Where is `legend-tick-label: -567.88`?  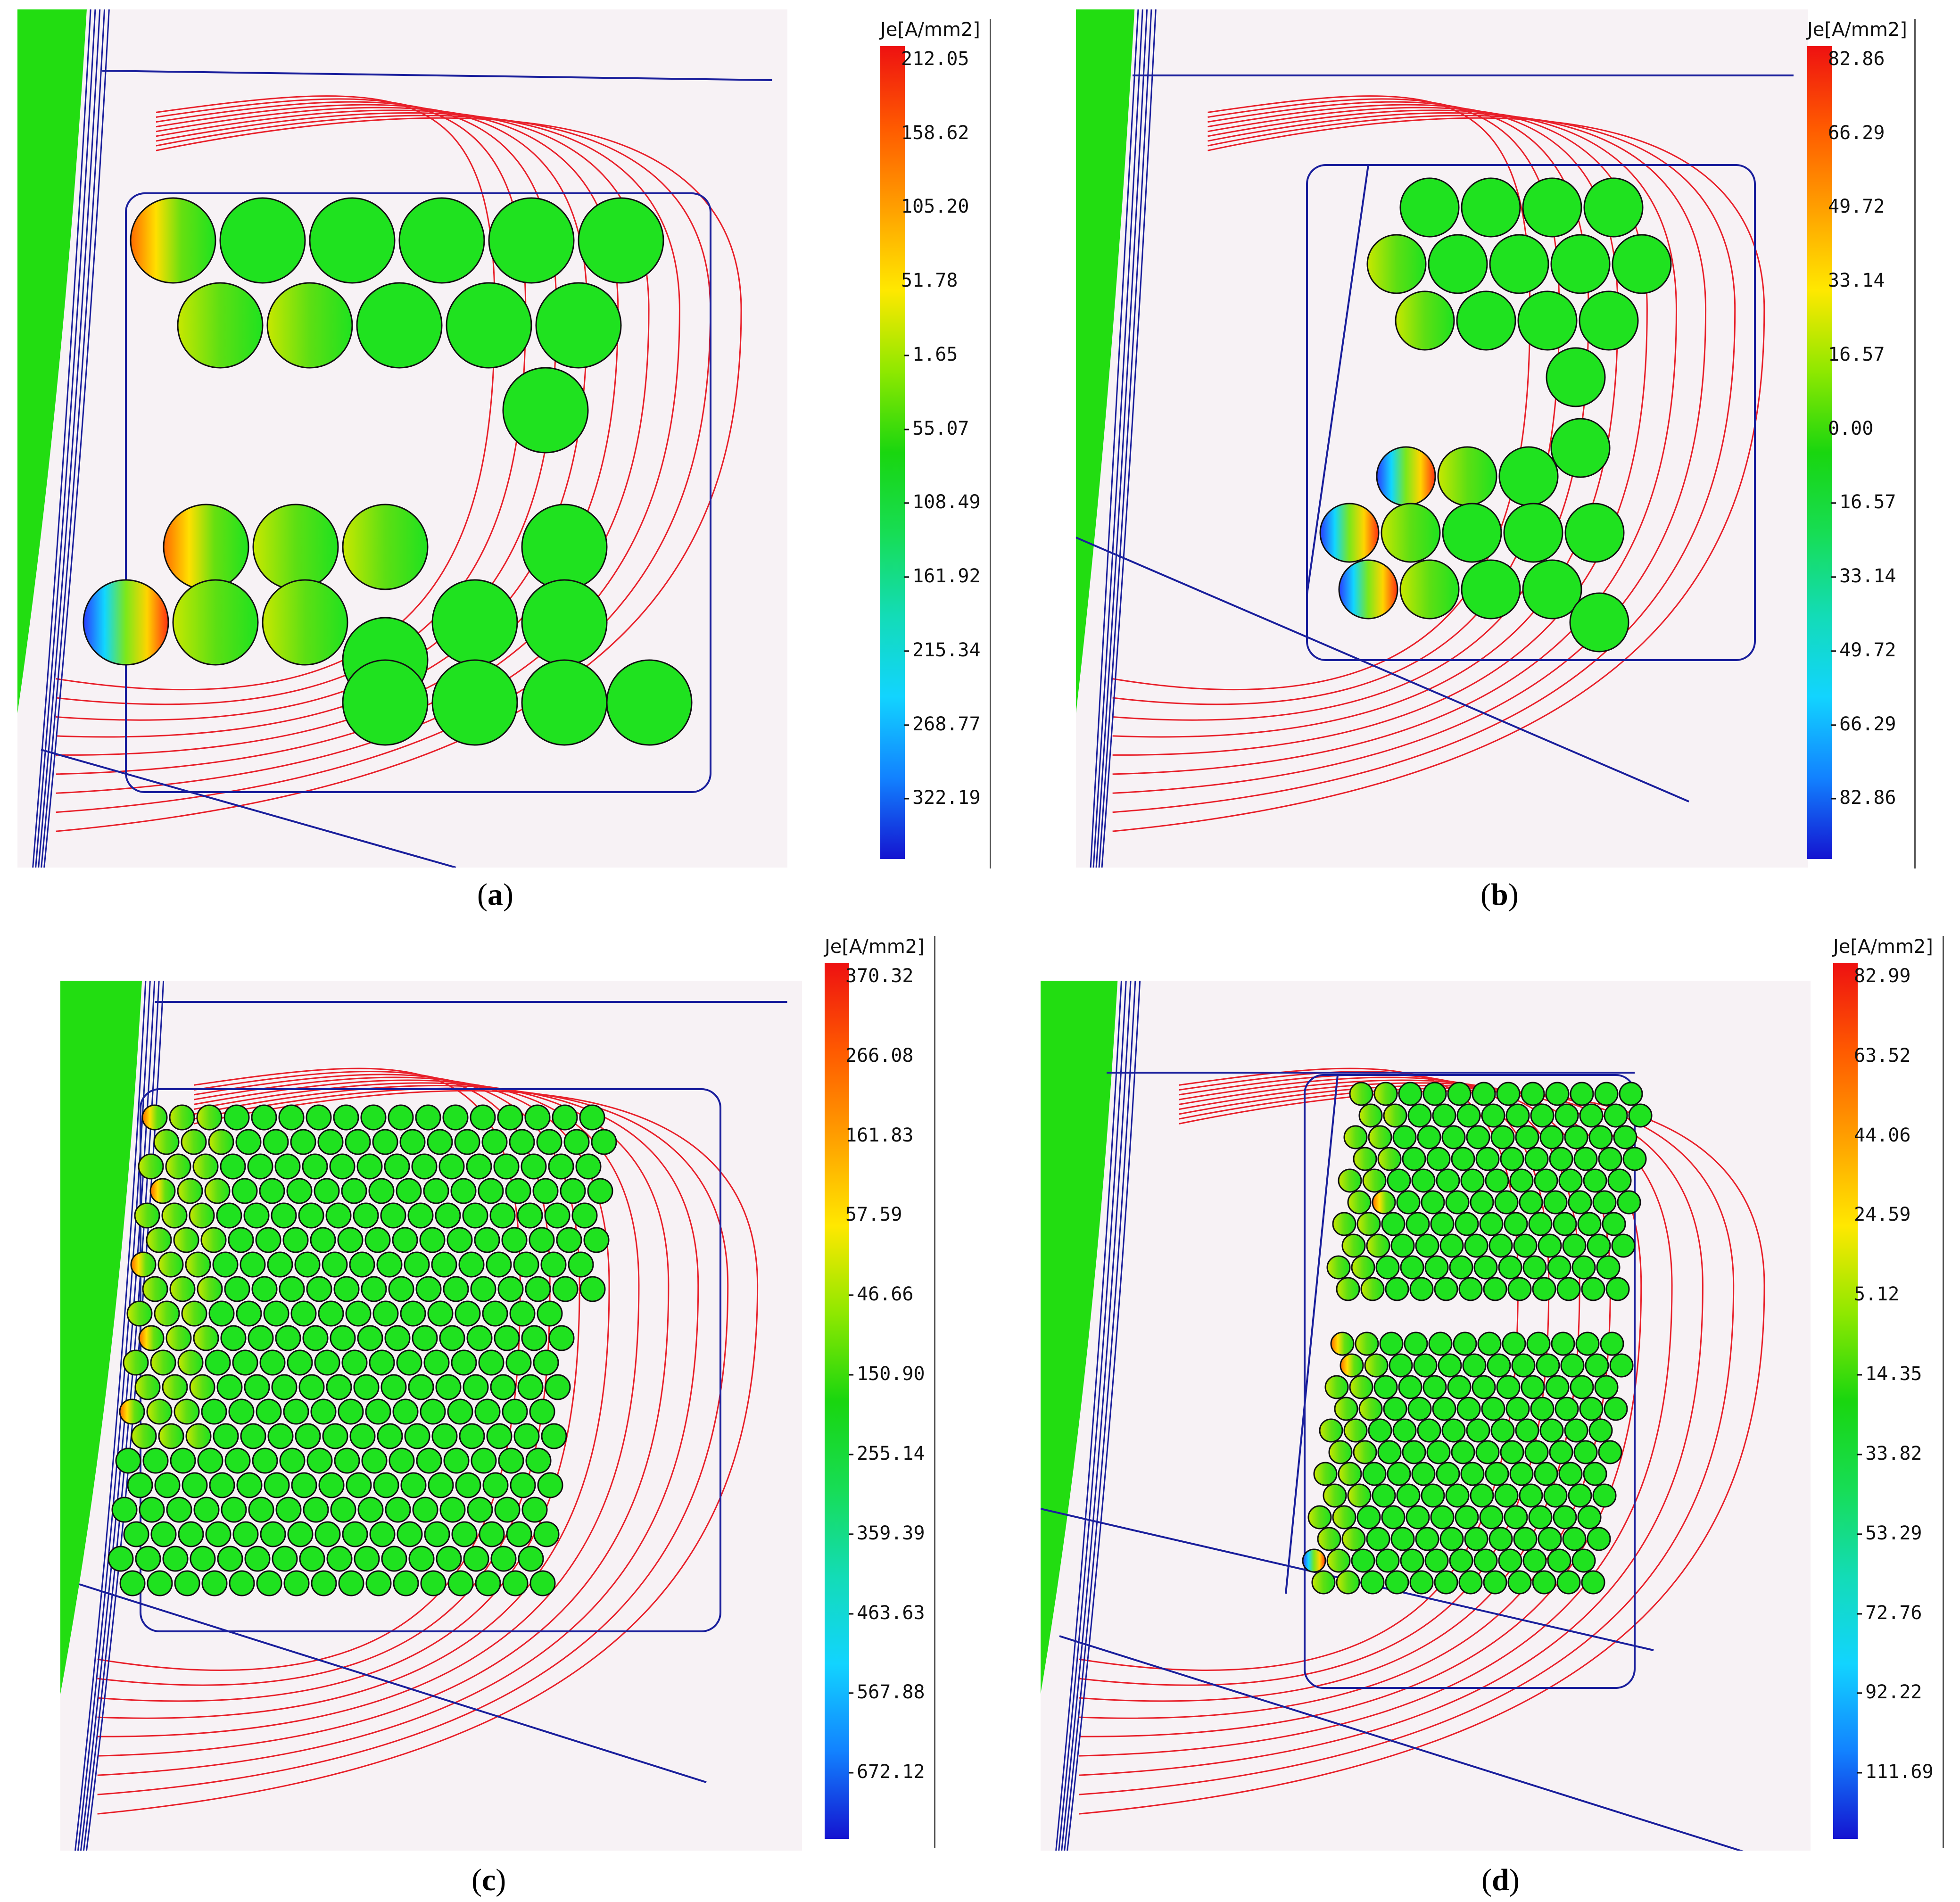 legend-tick-label: -567.88 is located at coordinates (885, 1692).